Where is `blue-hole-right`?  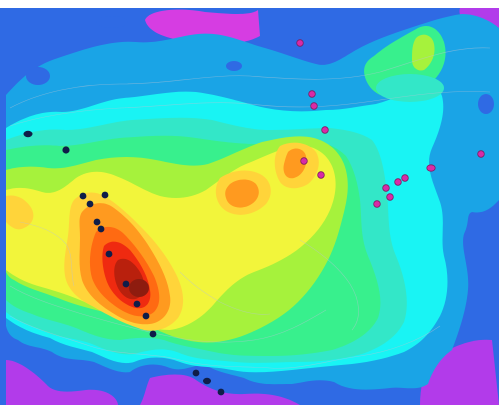 blue-hole-right is located at coordinates (486, 104).